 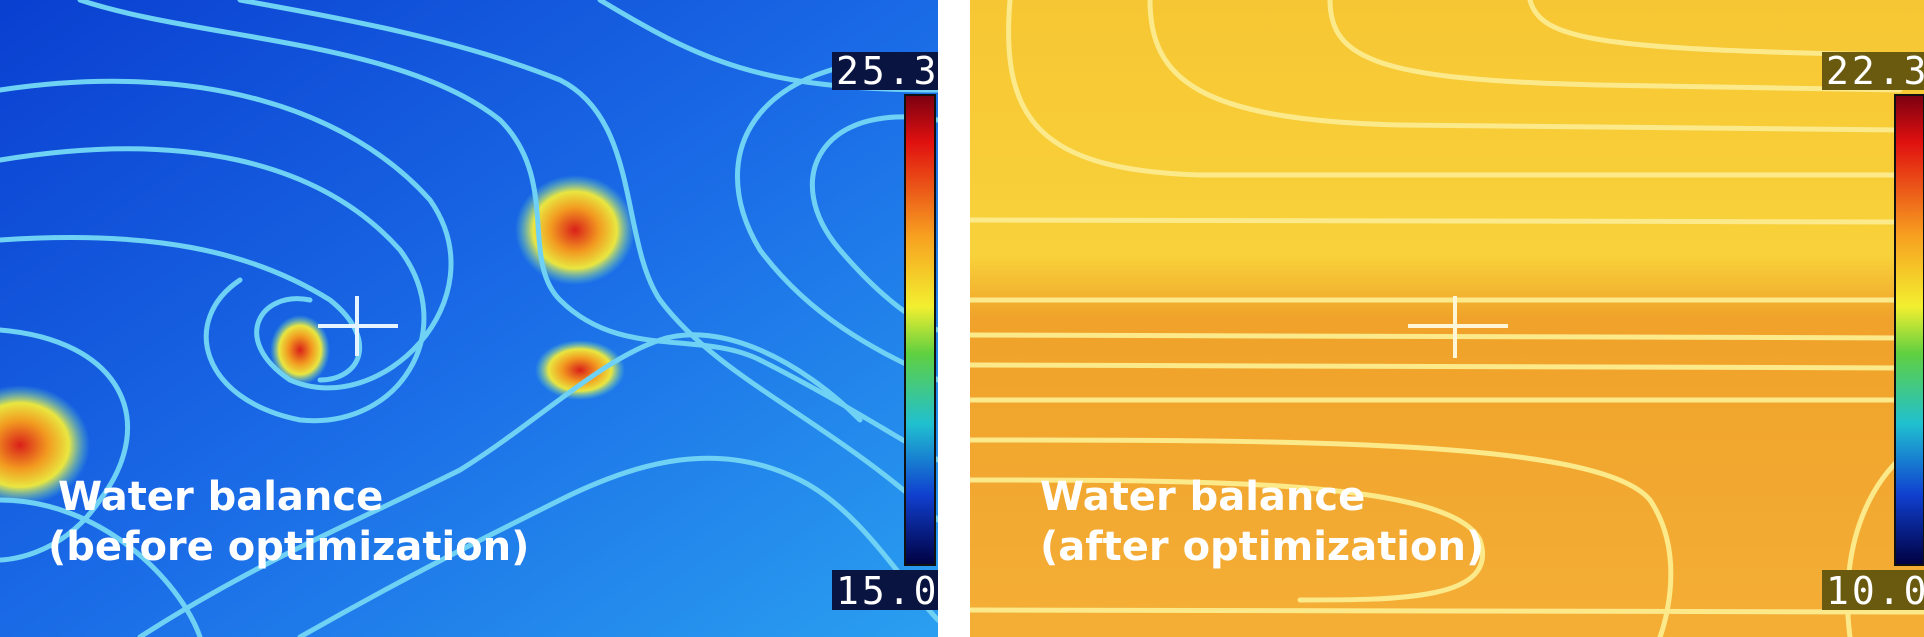 I want to click on scale-max: 22.3, so click(x=1875, y=71).